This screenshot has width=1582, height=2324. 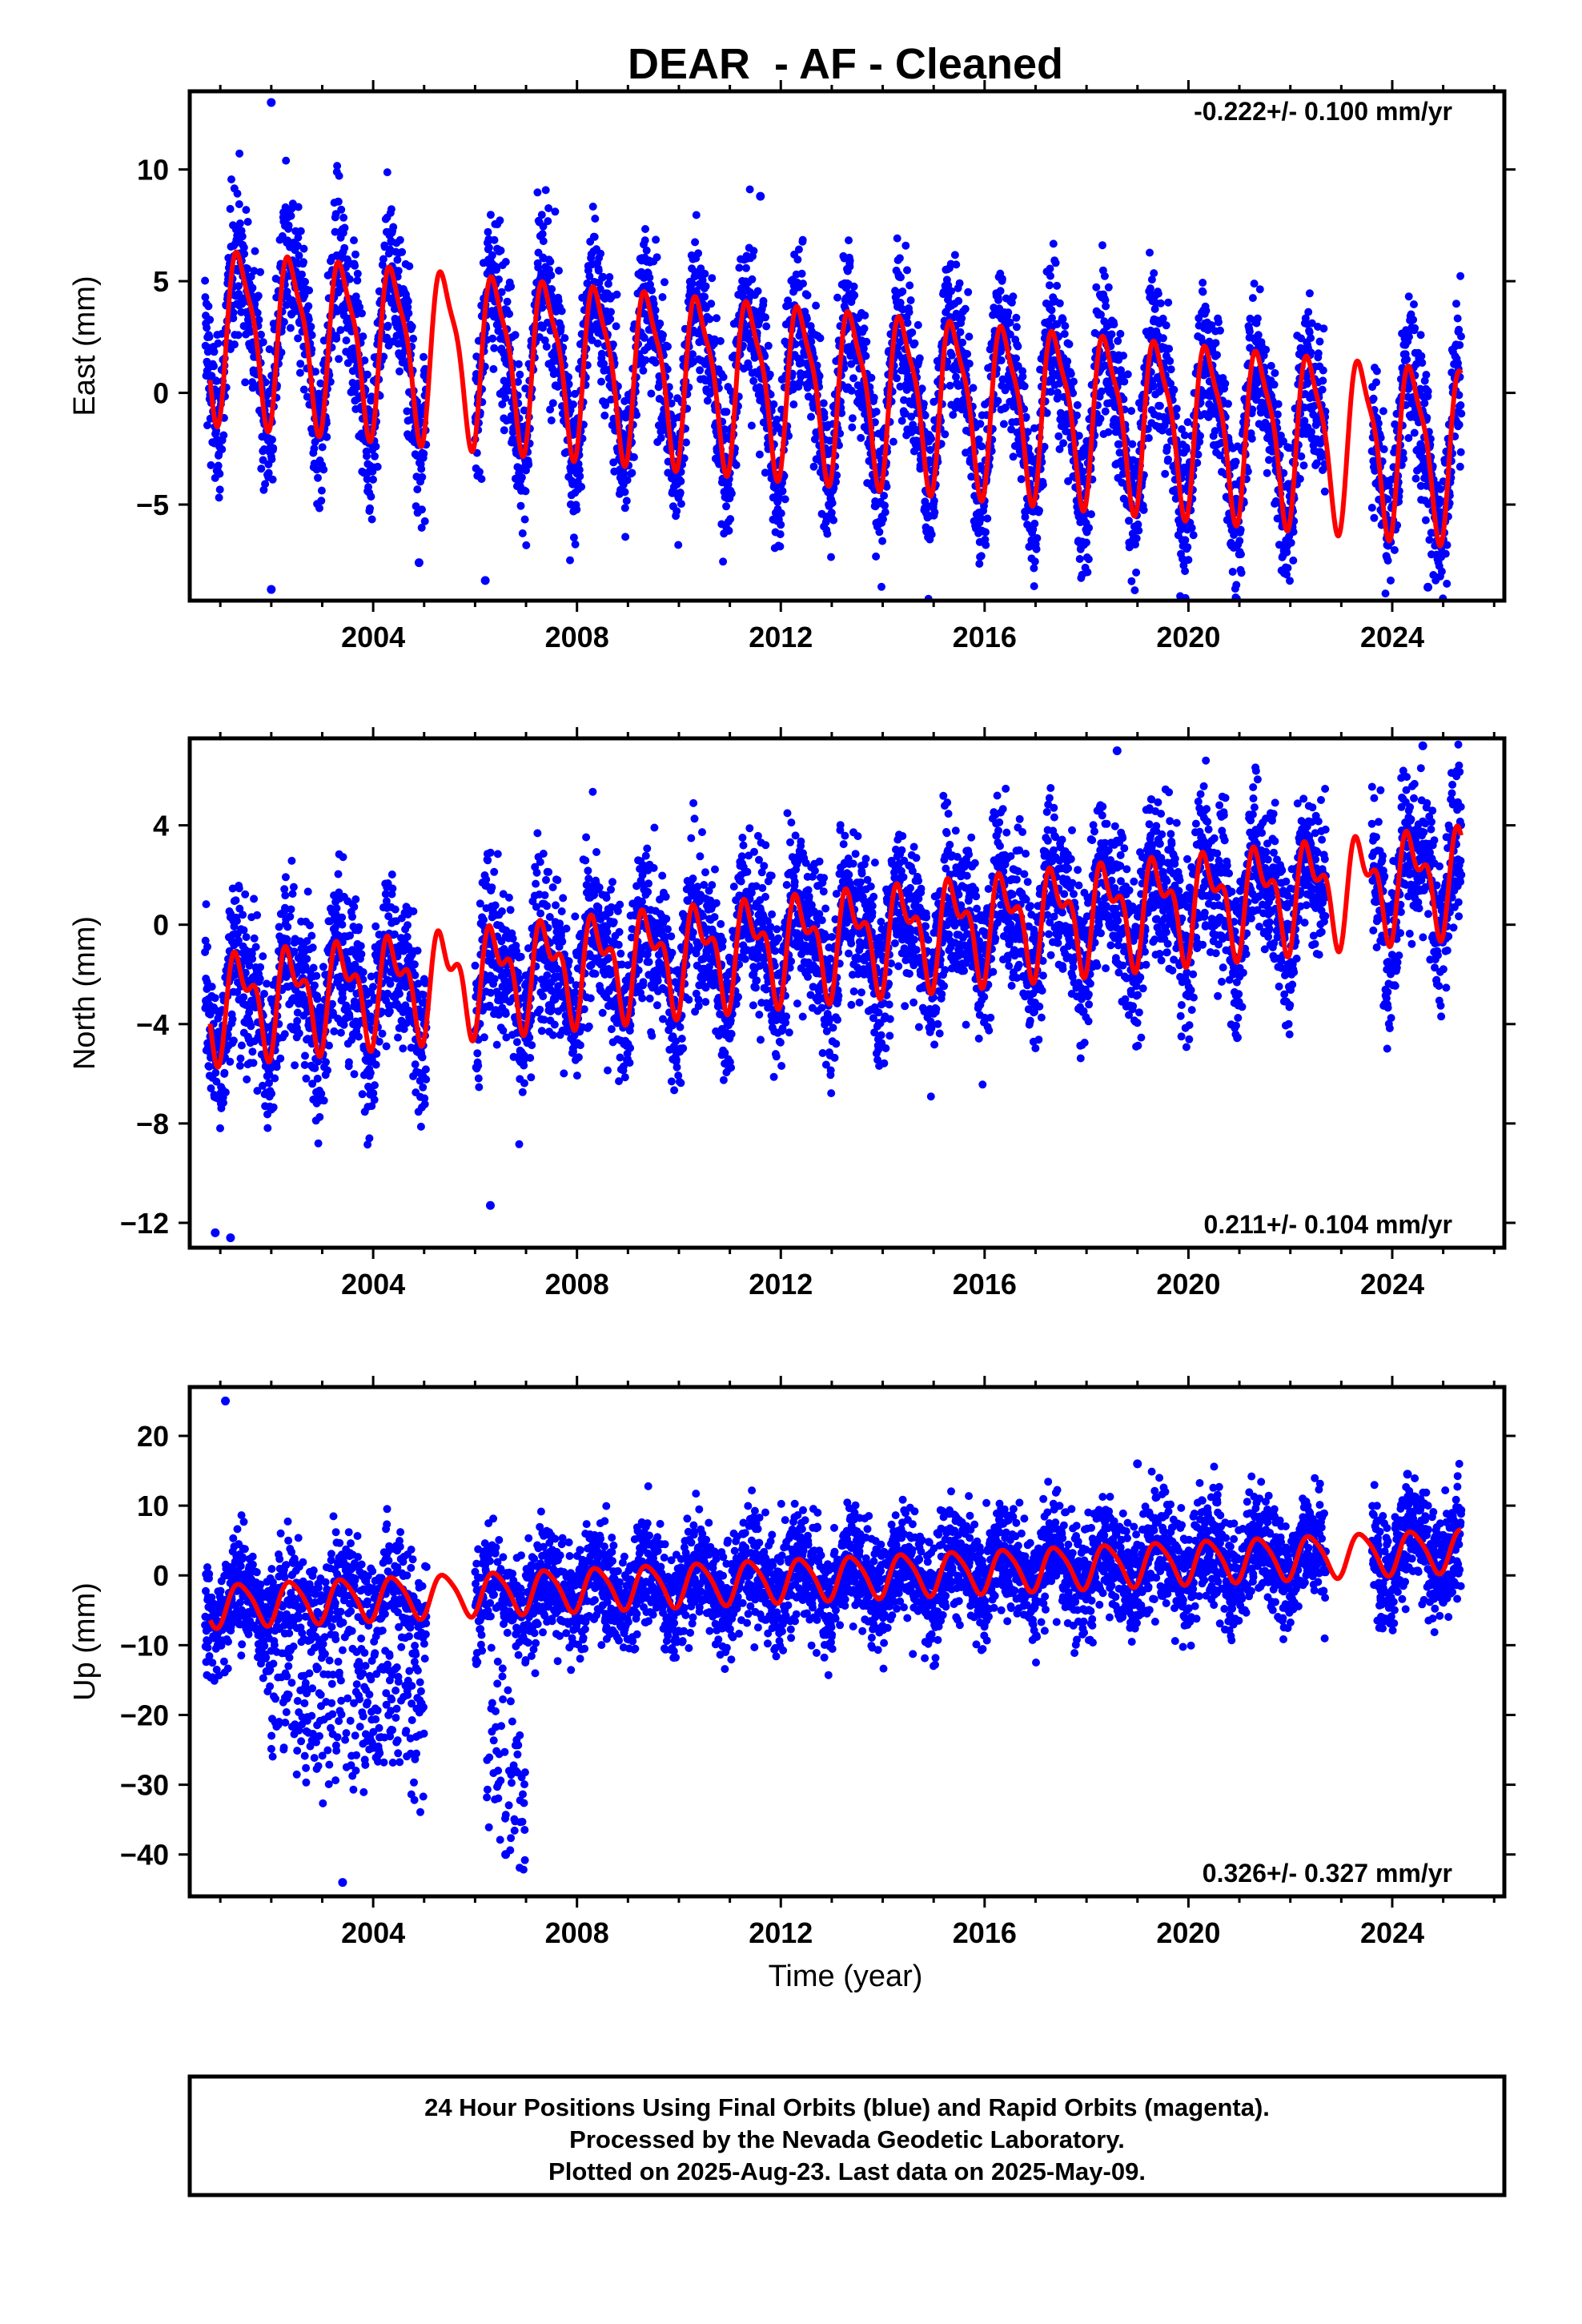 What do you see at coordinates (85, 345) in the screenshot?
I see `y-axis-label: East (mm)` at bounding box center [85, 345].